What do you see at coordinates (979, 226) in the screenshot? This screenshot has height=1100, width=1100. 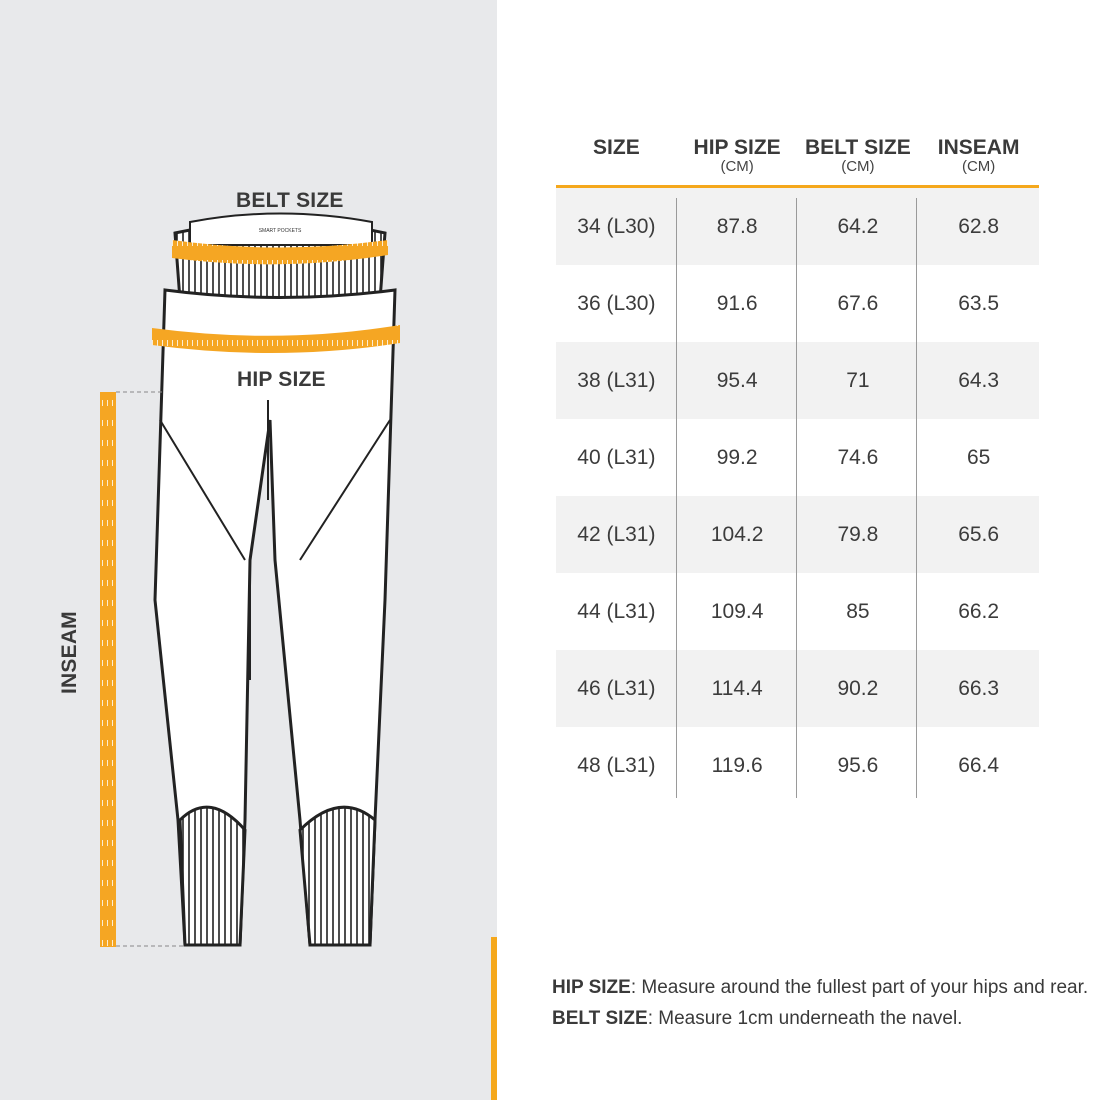 I see `inseam-cell: 62.8` at bounding box center [979, 226].